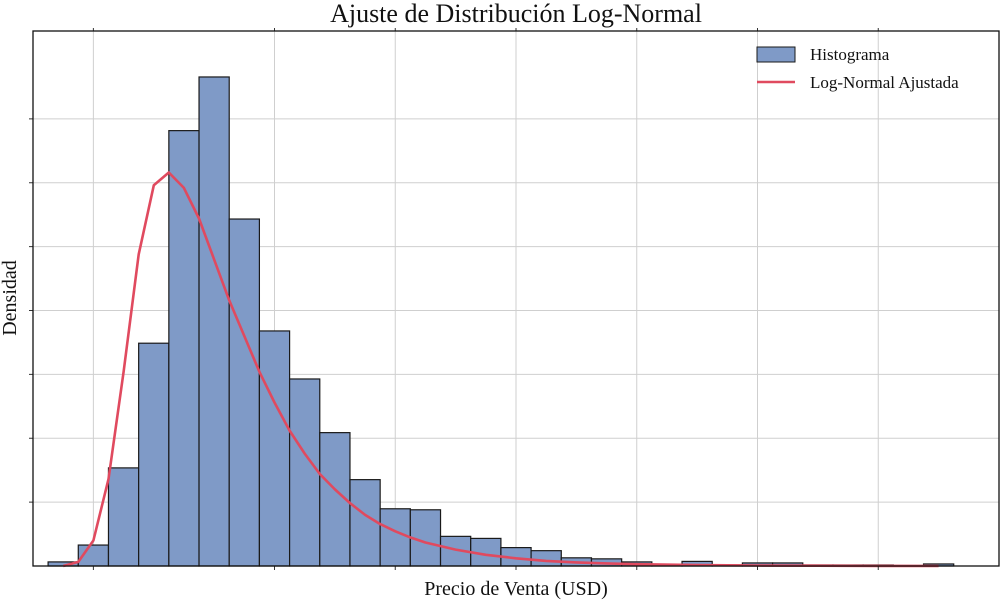  Describe the element at coordinates (857, 68) in the screenshot. I see `legend: Histograma Log-Normal Ajustada` at that location.